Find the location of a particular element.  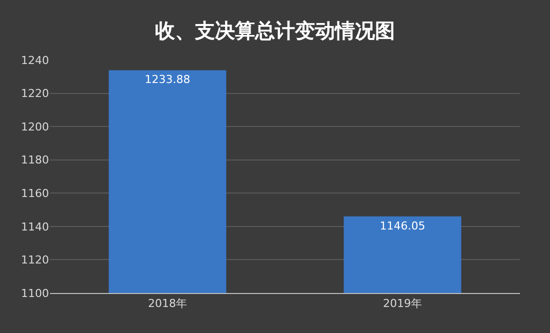

y-tick-label: 1160 is located at coordinates (35, 193).